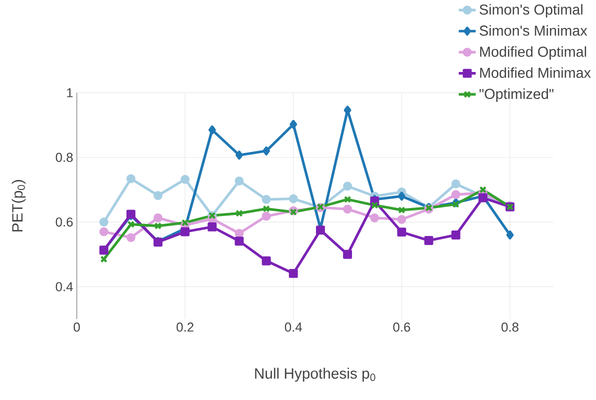 The width and height of the screenshot is (596, 400). What do you see at coordinates (401, 327) in the screenshot?
I see `x-tick-label: 0.6` at bounding box center [401, 327].